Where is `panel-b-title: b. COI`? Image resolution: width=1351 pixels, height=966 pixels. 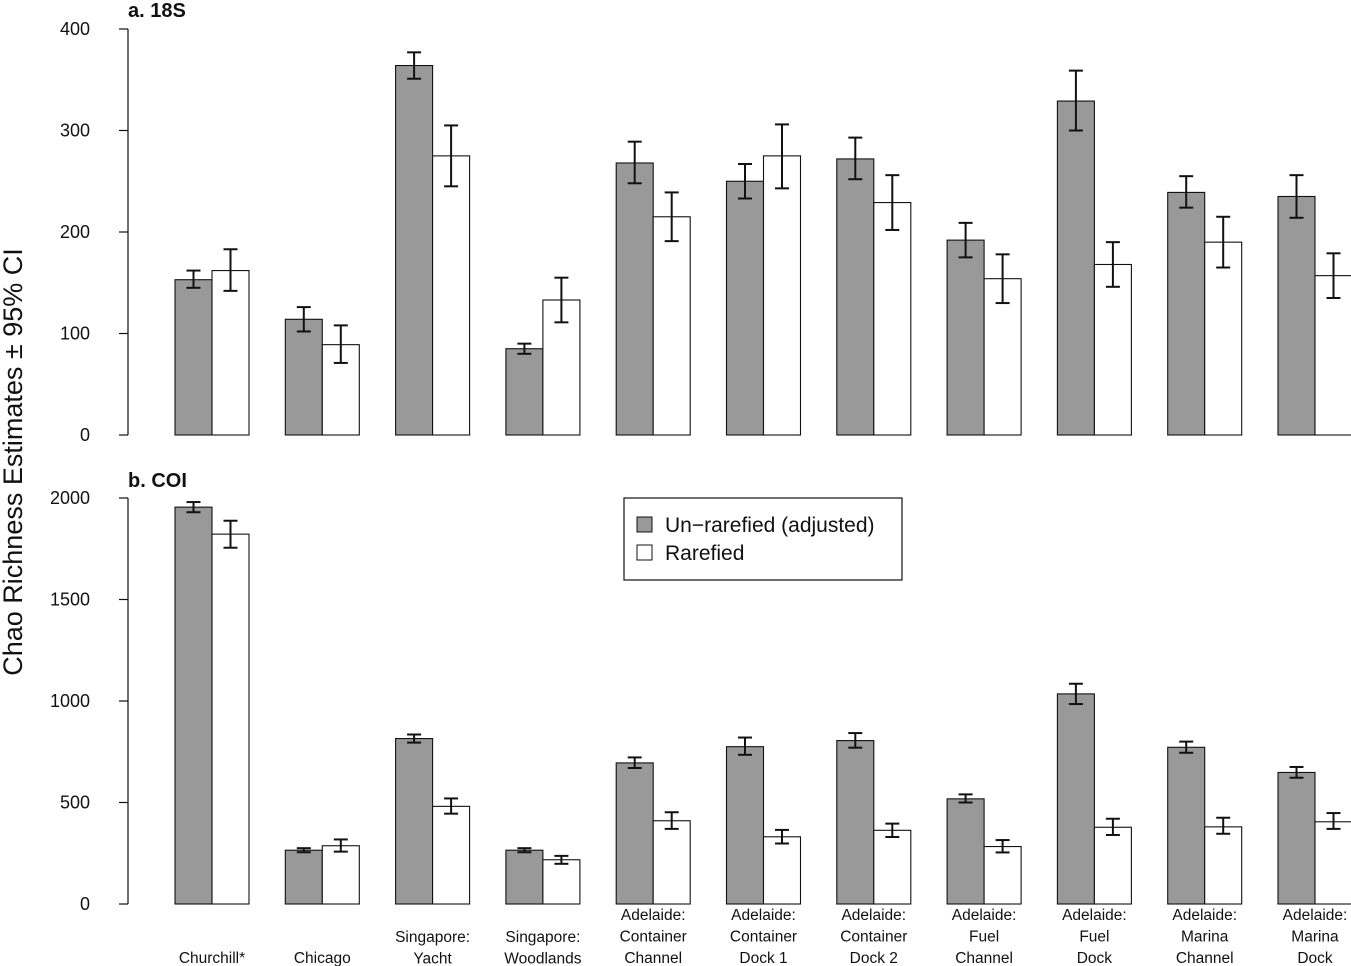
panel-b-title: b. COI is located at coordinates (157, 481).